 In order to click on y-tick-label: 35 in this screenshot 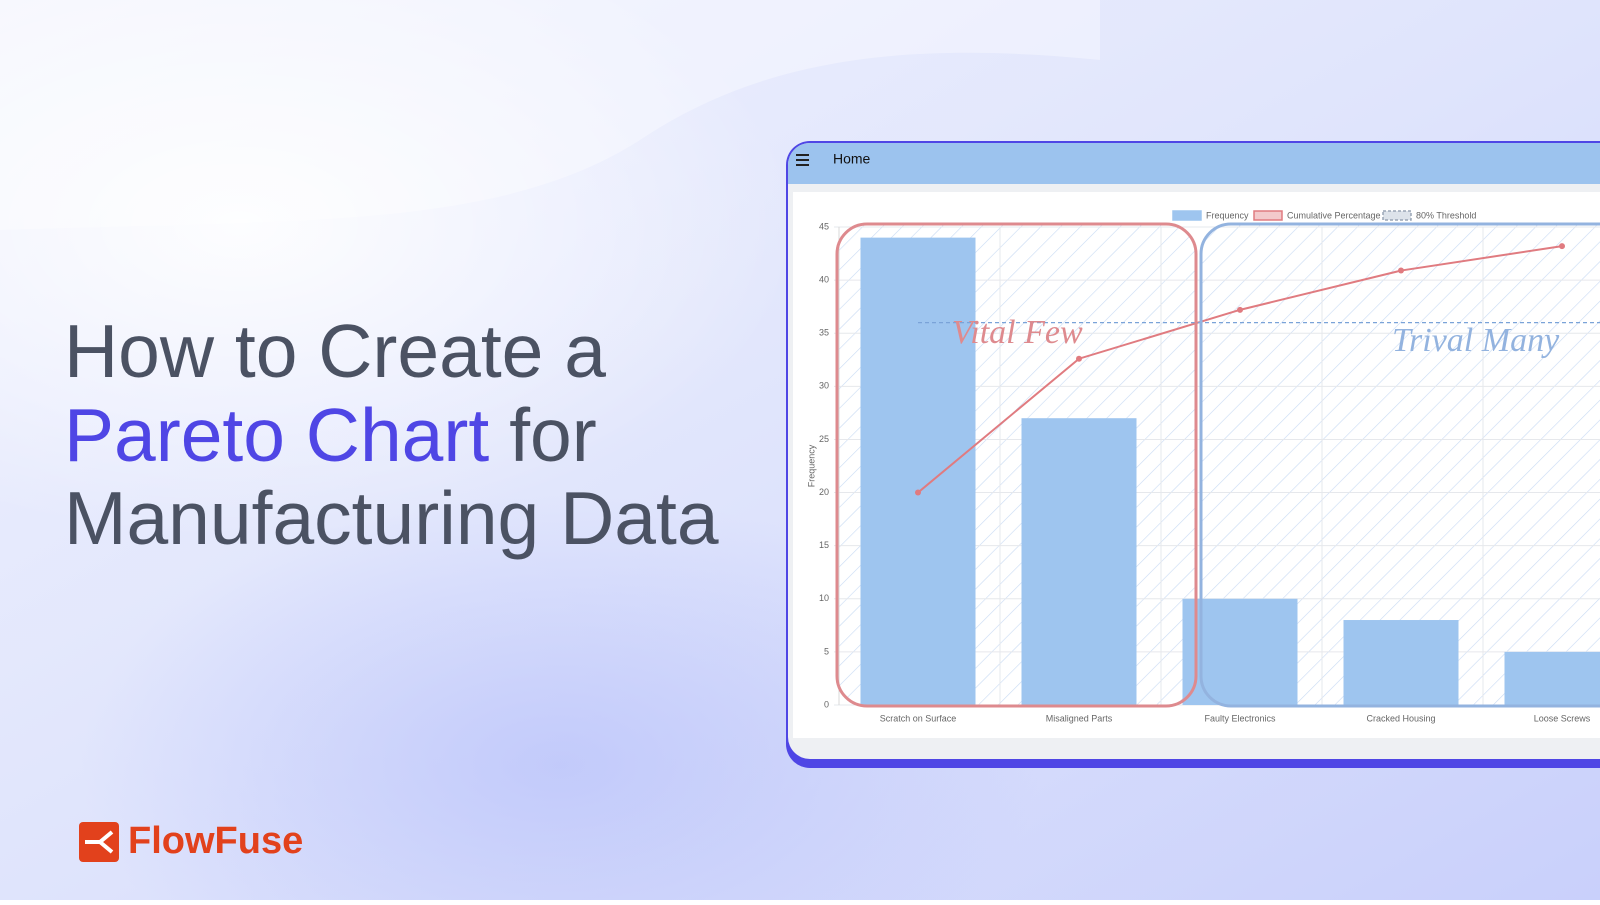, I will do `click(824, 333)`.